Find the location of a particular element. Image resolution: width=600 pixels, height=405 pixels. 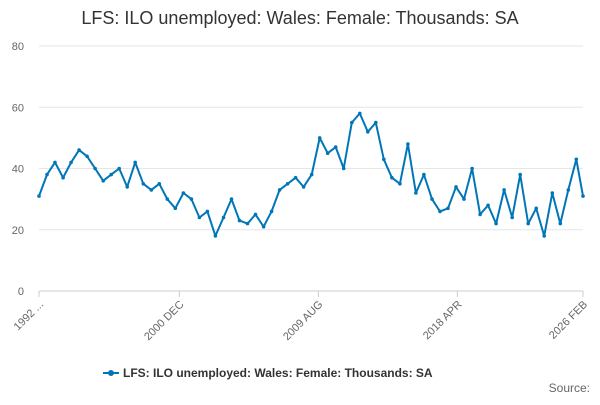

y-tick-label: 0 is located at coordinates (21, 292).